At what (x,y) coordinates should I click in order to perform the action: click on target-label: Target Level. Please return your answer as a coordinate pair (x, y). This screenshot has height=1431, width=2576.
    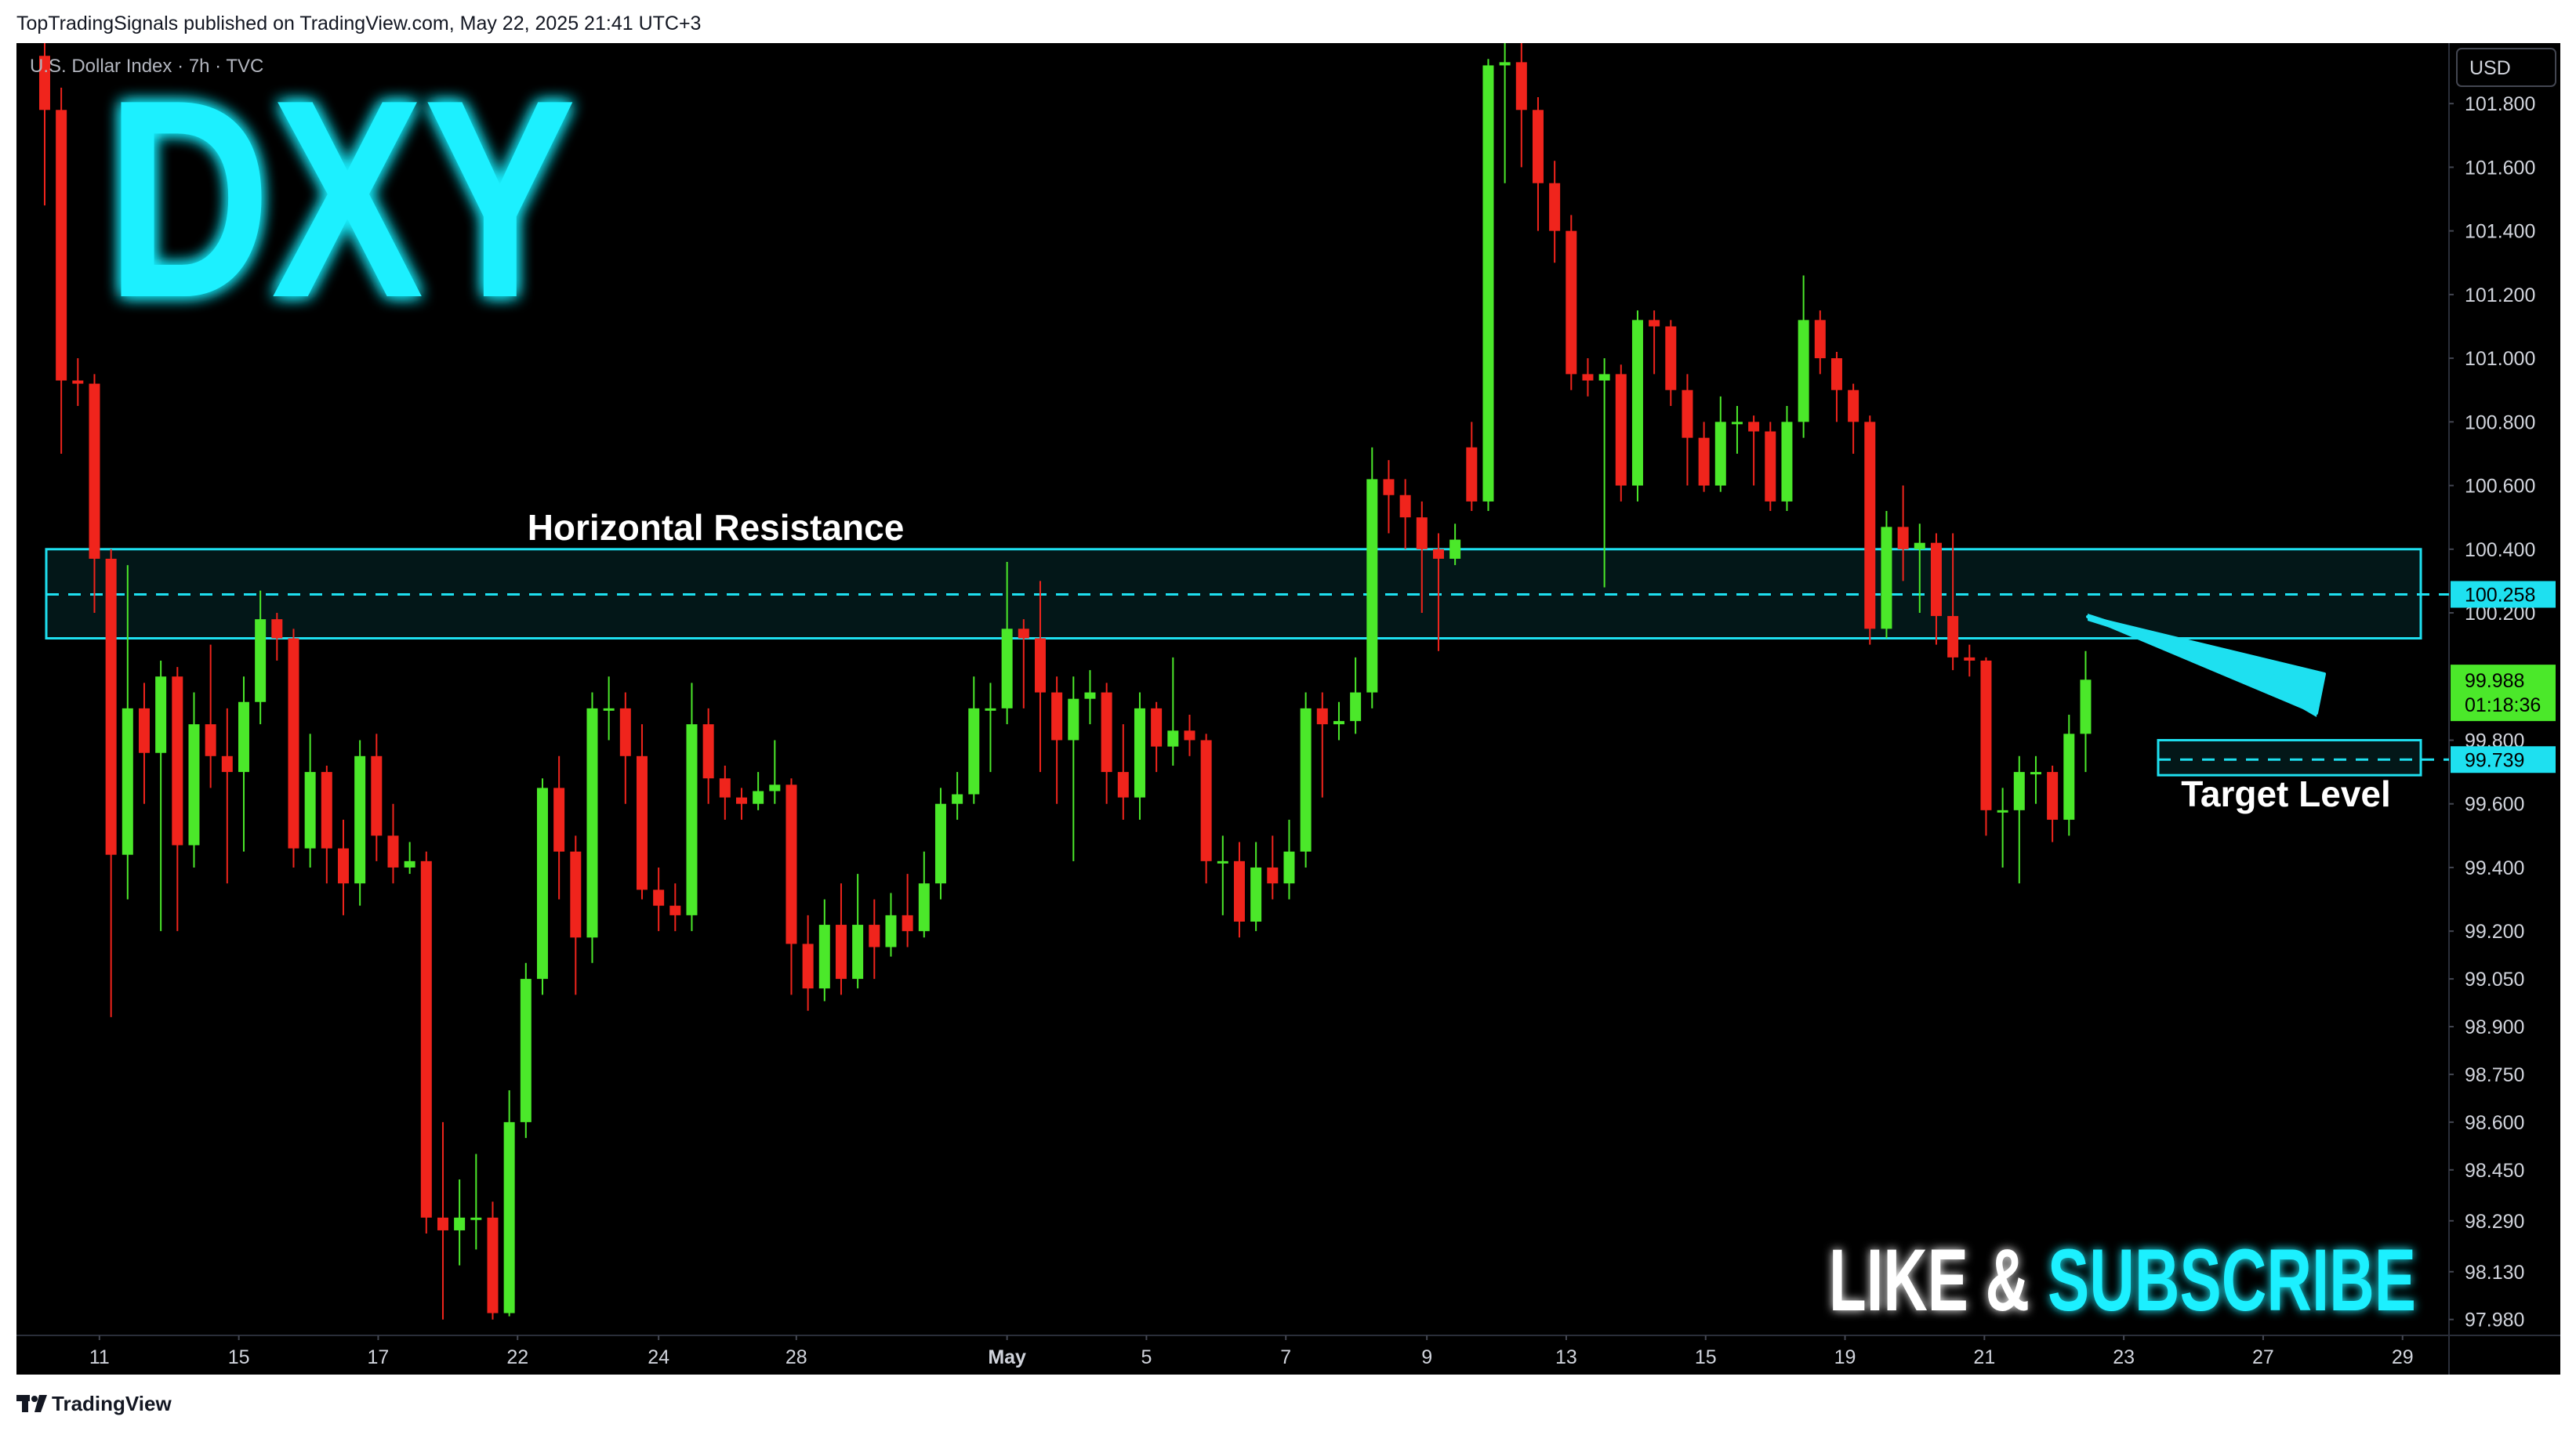
    Looking at the image, I should click on (2286, 793).